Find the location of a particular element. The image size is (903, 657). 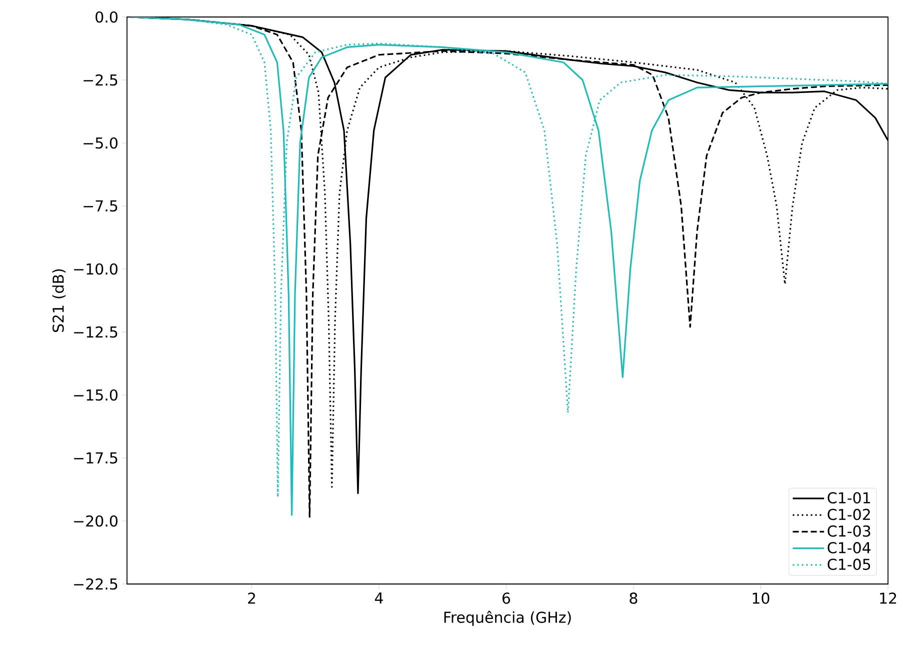

x-axis-title: Frequência (GHz) is located at coordinates (507, 618).